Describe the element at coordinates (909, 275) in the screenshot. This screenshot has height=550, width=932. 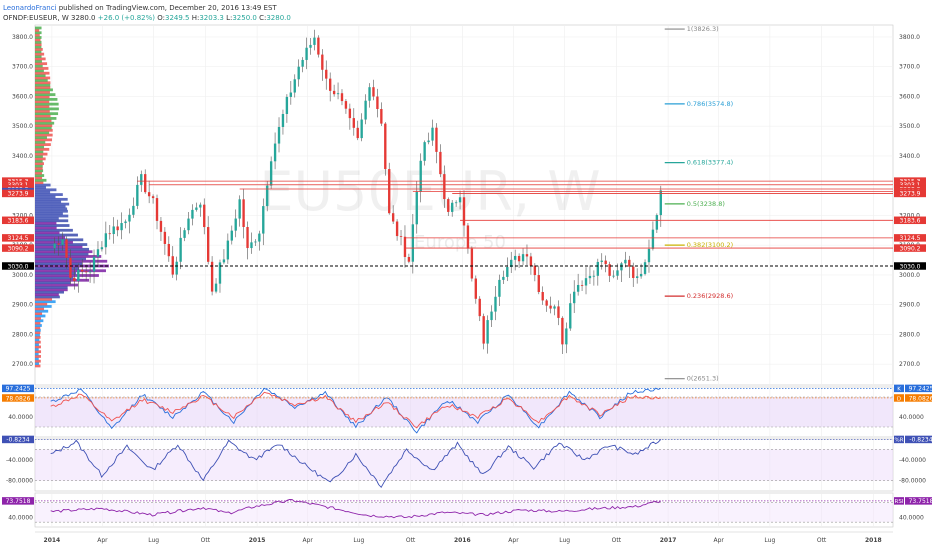
I see `y-tick-label-right: 3000.0` at that location.